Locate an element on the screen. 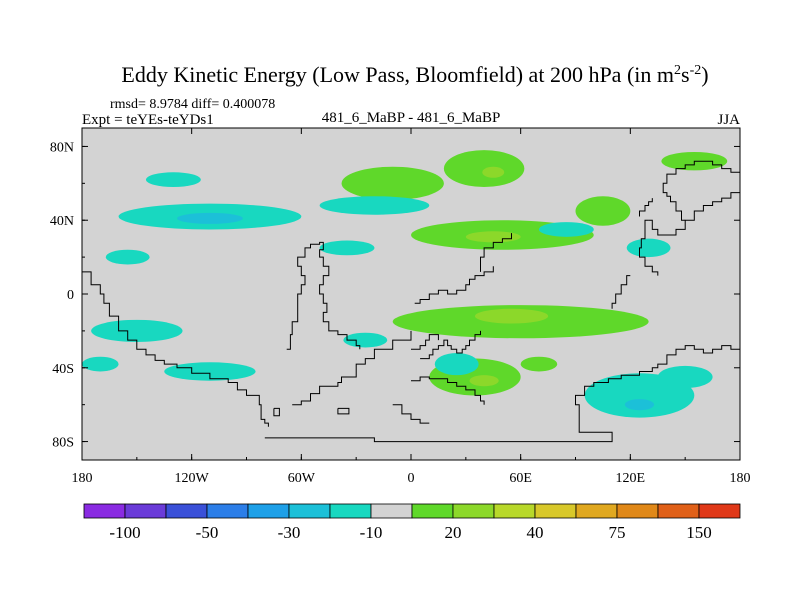 The width and height of the screenshot is (800, 600). title-unit-s: s is located at coordinates (685, 74).